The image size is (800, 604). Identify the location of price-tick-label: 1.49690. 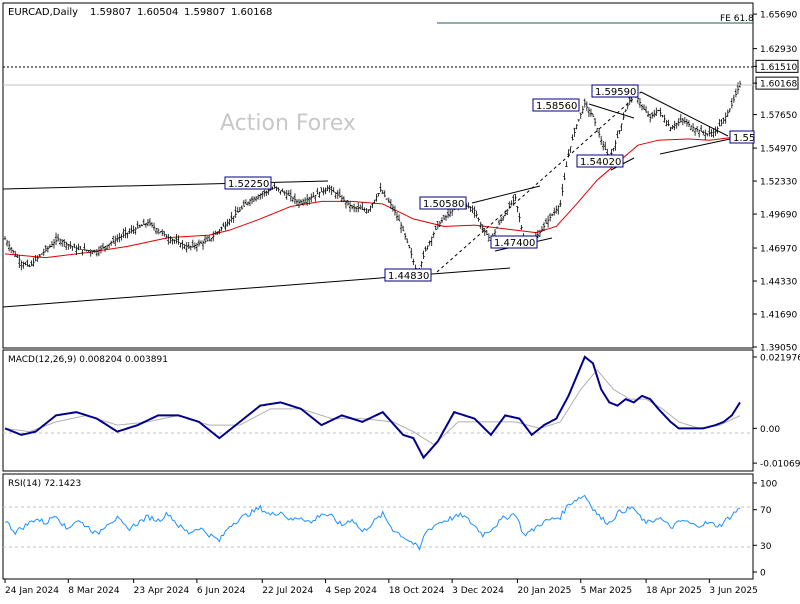
(778, 216).